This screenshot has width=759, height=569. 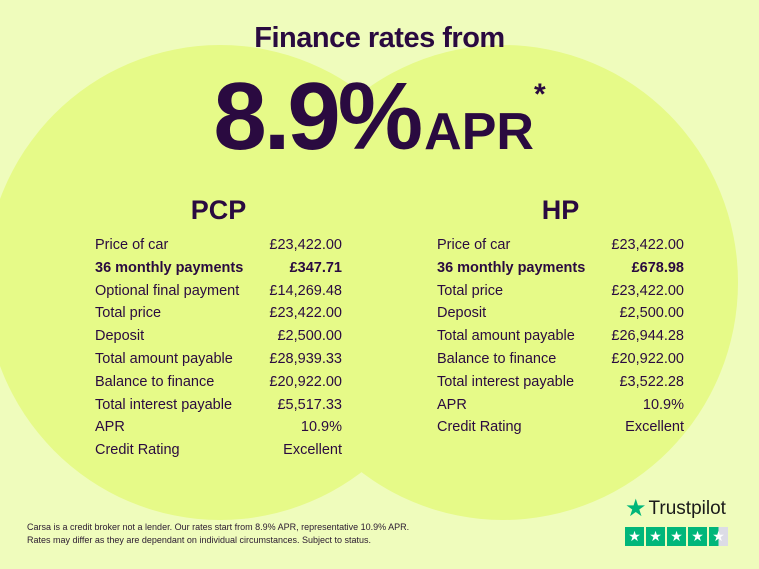 I want to click on table-row: 36 monthly payments £678.98, so click(x=560, y=268).